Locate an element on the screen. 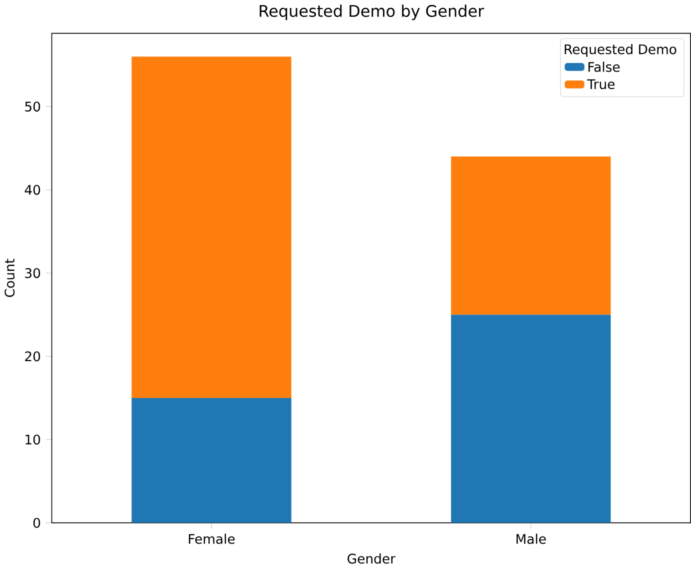 Image resolution: width=691 pixels, height=568 pixels. legend-title: Requested Demo is located at coordinates (620, 50).